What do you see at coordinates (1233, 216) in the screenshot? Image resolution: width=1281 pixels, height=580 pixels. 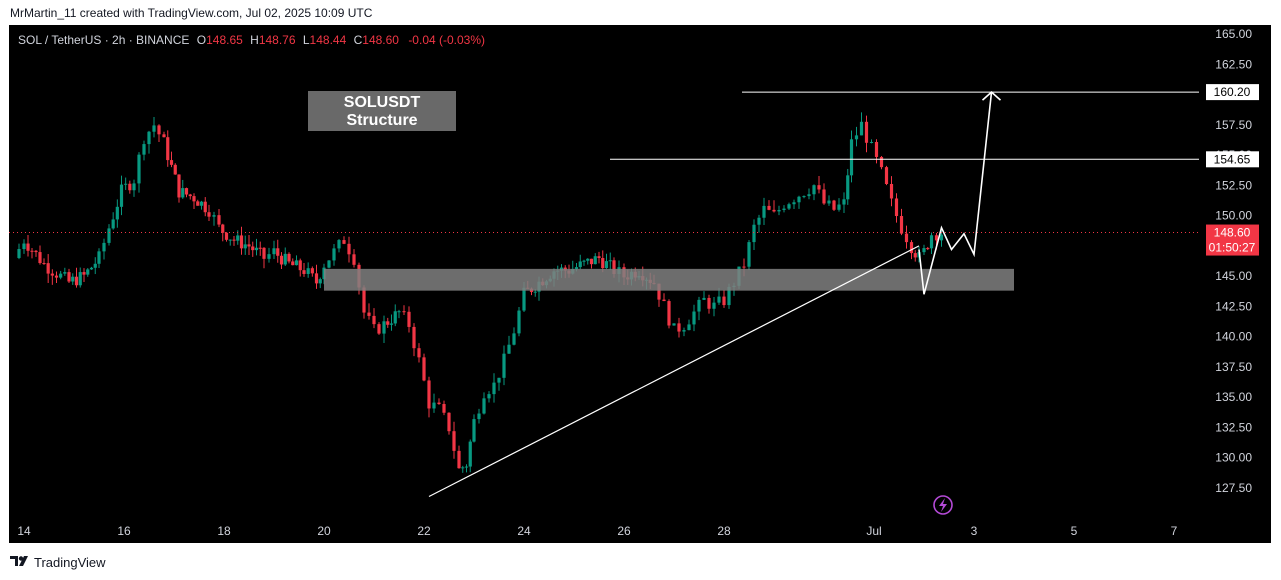 I see `price-tick-label: 150.00` at bounding box center [1233, 216].